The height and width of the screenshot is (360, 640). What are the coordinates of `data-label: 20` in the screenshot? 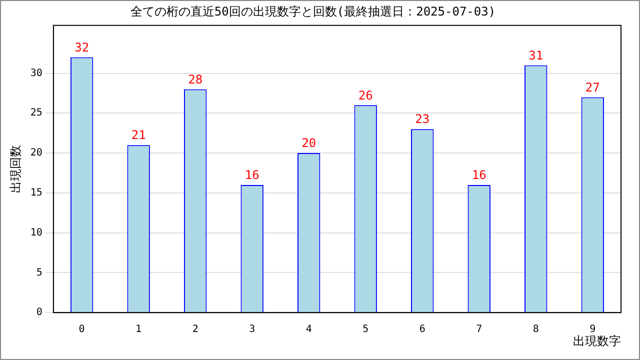 It's located at (309, 143).